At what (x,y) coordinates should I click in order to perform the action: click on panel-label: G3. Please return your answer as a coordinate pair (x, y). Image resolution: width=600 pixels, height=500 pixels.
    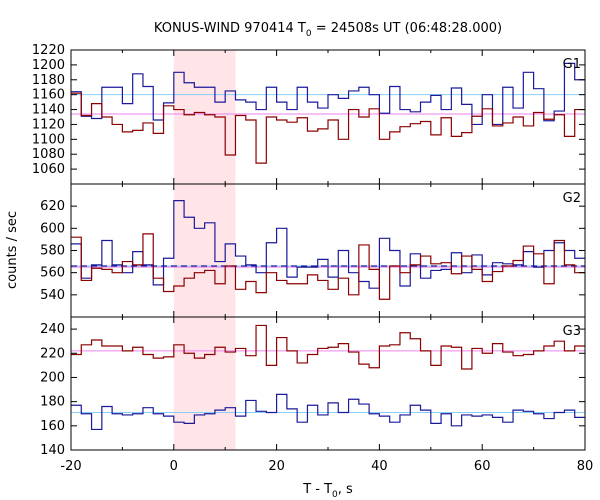
    Looking at the image, I should click on (572, 331).